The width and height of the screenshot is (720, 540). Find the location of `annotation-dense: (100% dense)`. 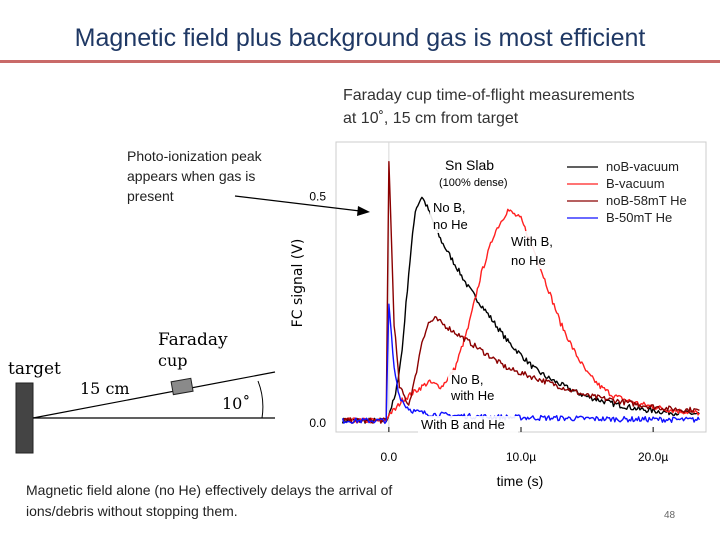

annotation-dense: (100% dense) is located at coordinates (473, 183).